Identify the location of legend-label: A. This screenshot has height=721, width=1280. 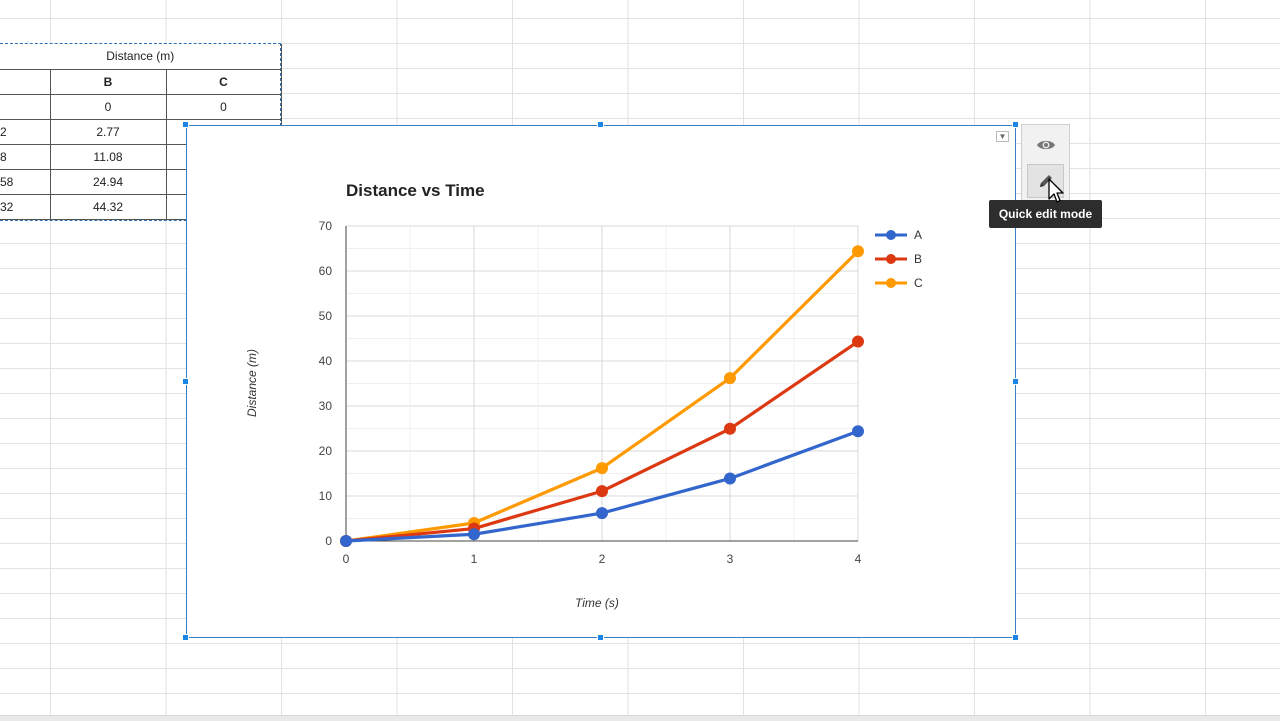
(918, 235).